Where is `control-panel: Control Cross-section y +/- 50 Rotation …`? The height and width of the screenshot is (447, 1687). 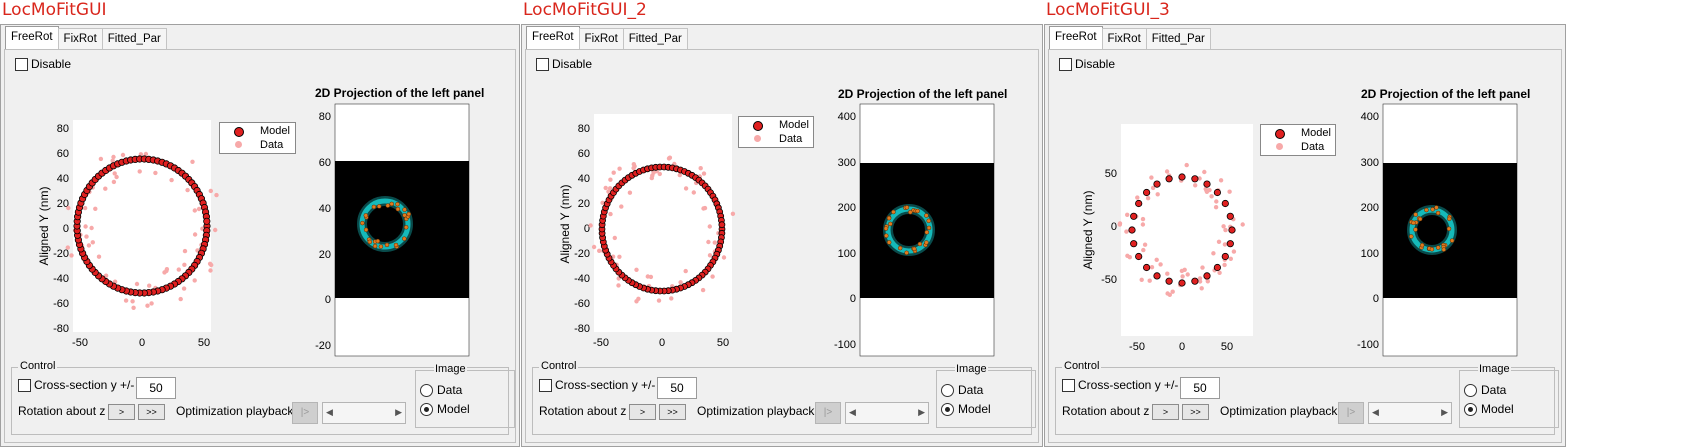 control-panel: Control Cross-section y +/- 50 Rotation … is located at coordinates (1307, 397).